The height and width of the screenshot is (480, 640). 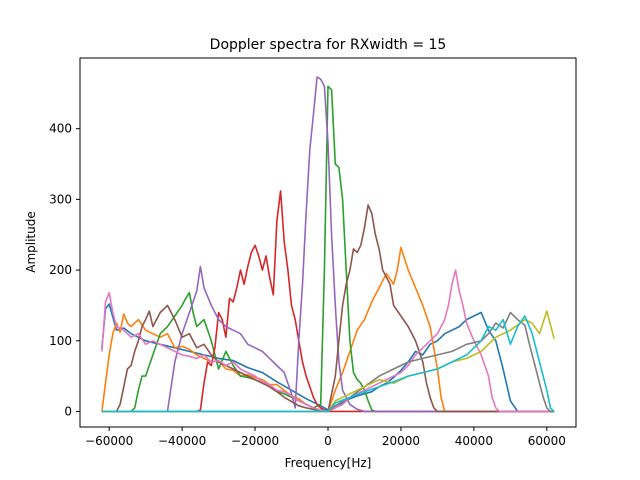 I want to click on x-axis: −60000 −40000 −20000 0 20000 40000 60000, so click(x=325, y=437).